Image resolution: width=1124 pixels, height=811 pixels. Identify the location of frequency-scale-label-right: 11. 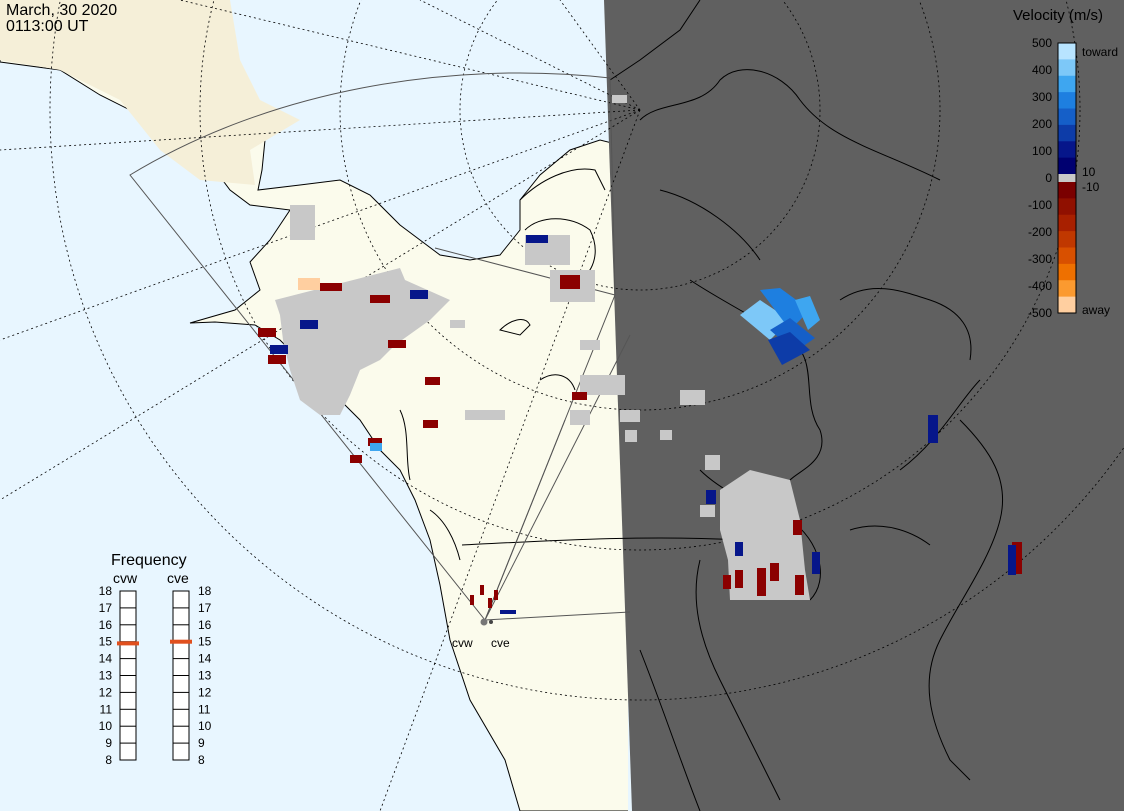
(204, 709).